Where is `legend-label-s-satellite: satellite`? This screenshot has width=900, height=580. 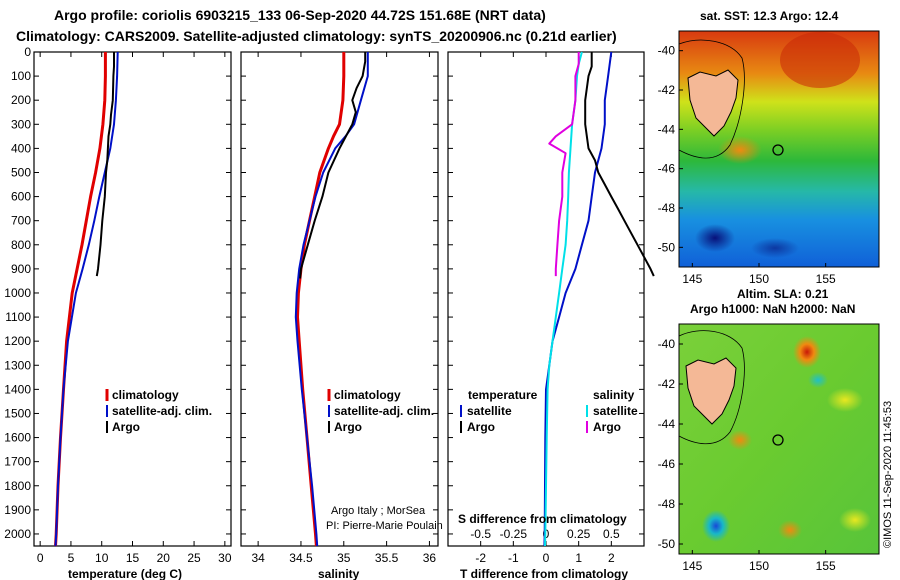
legend-label-s-satellite: satellite is located at coordinates (615, 411).